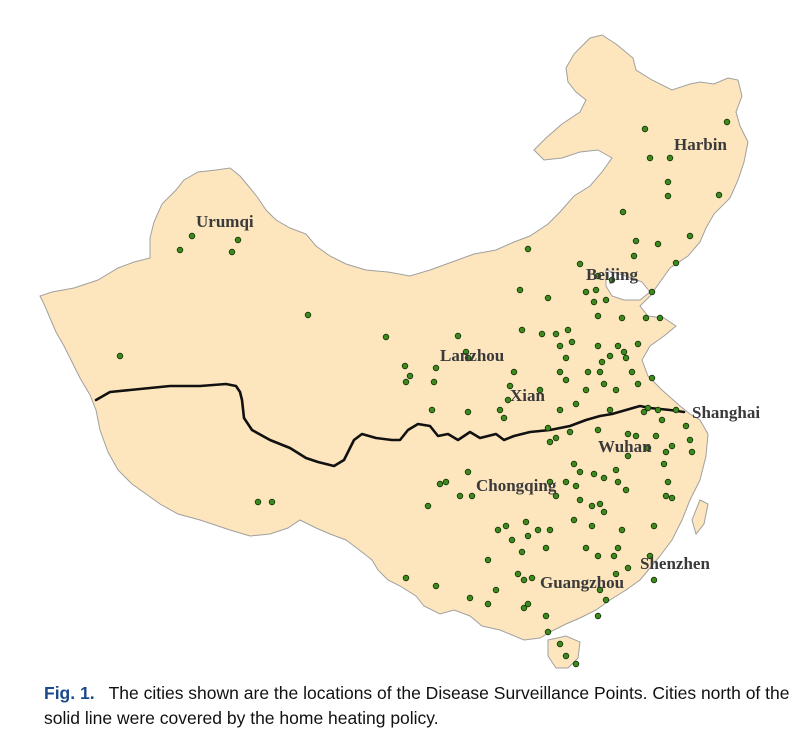 This screenshot has width=804, height=755. What do you see at coordinates (612, 274) in the screenshot?
I see `city-label-beijing: Beijing` at bounding box center [612, 274].